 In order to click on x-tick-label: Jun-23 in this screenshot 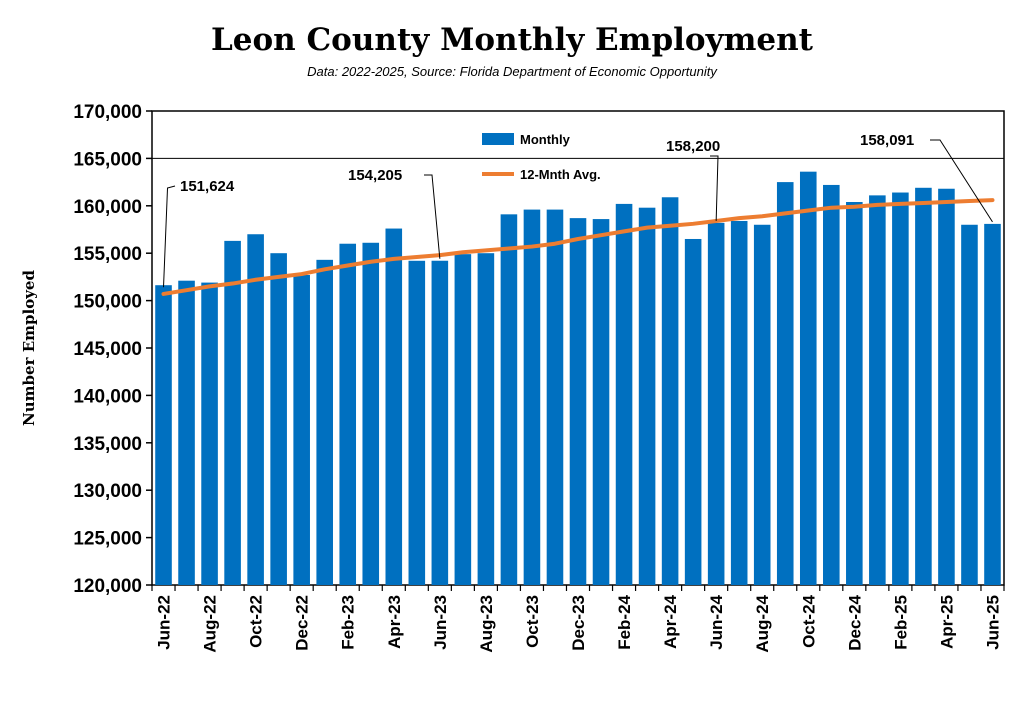, I will do `click(440, 622)`.